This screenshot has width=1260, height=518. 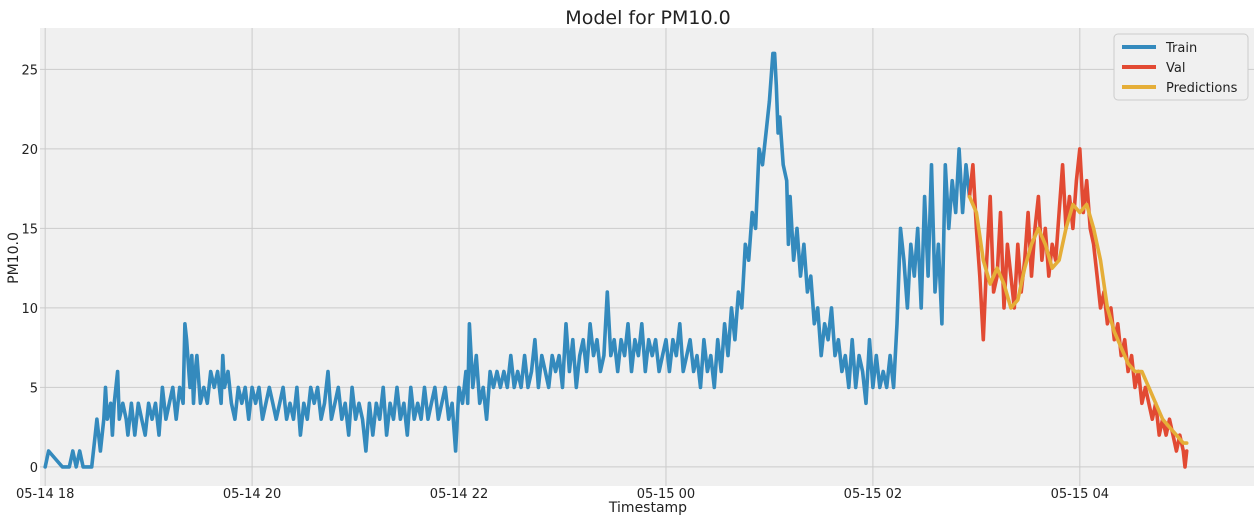 What do you see at coordinates (34, 388) in the screenshot?
I see `y-tick-label: 5` at bounding box center [34, 388].